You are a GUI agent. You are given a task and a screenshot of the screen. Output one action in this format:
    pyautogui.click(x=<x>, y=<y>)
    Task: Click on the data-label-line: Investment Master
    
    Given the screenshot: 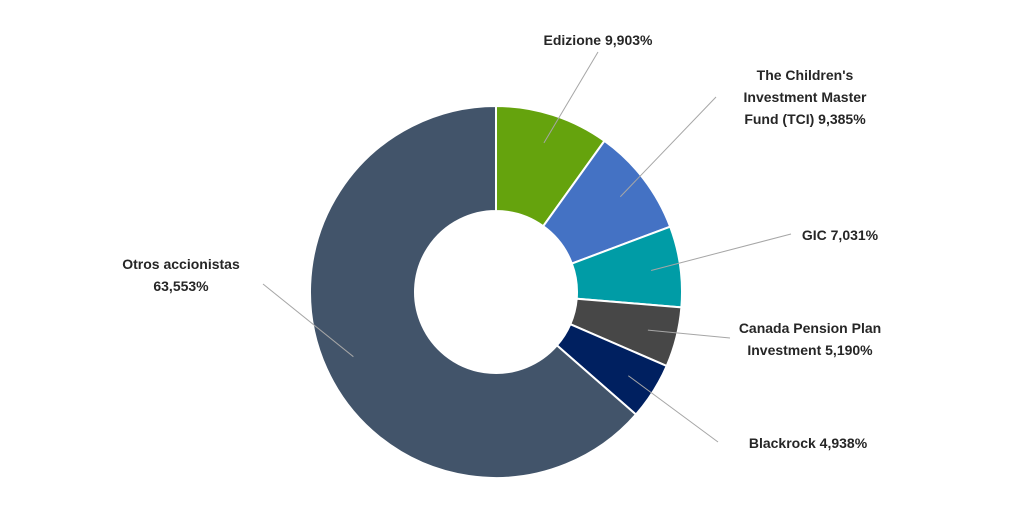 What is the action you would take?
    pyautogui.click(x=805, y=97)
    